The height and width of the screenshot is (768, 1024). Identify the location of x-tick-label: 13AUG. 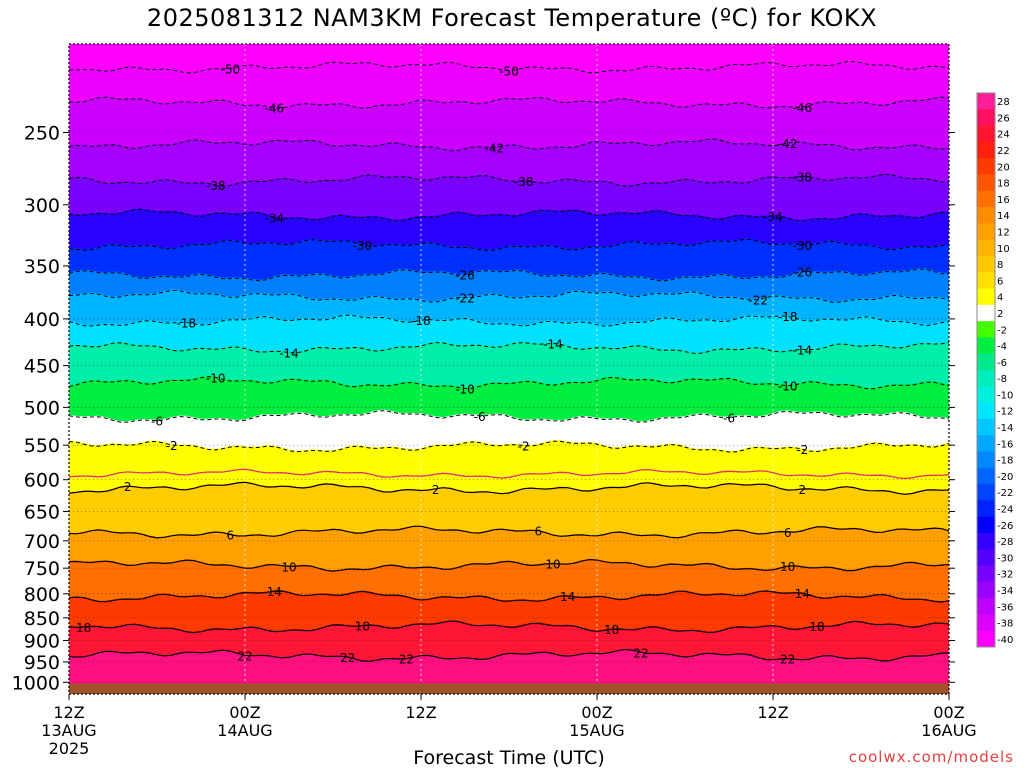
(68, 730).